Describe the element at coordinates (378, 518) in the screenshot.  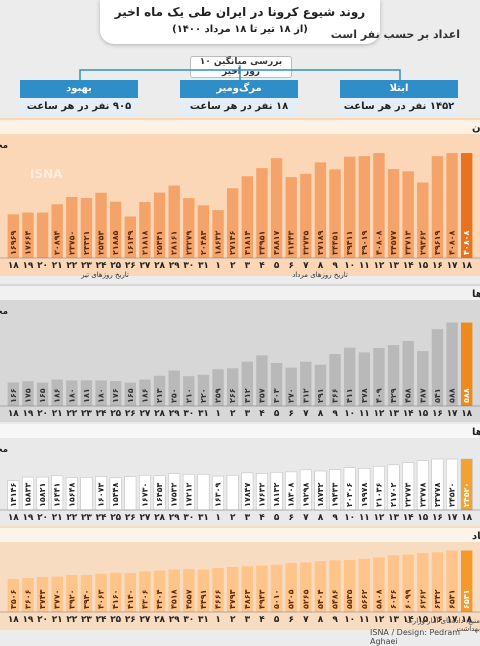
I see `tick-label: ۱۲` at that location.